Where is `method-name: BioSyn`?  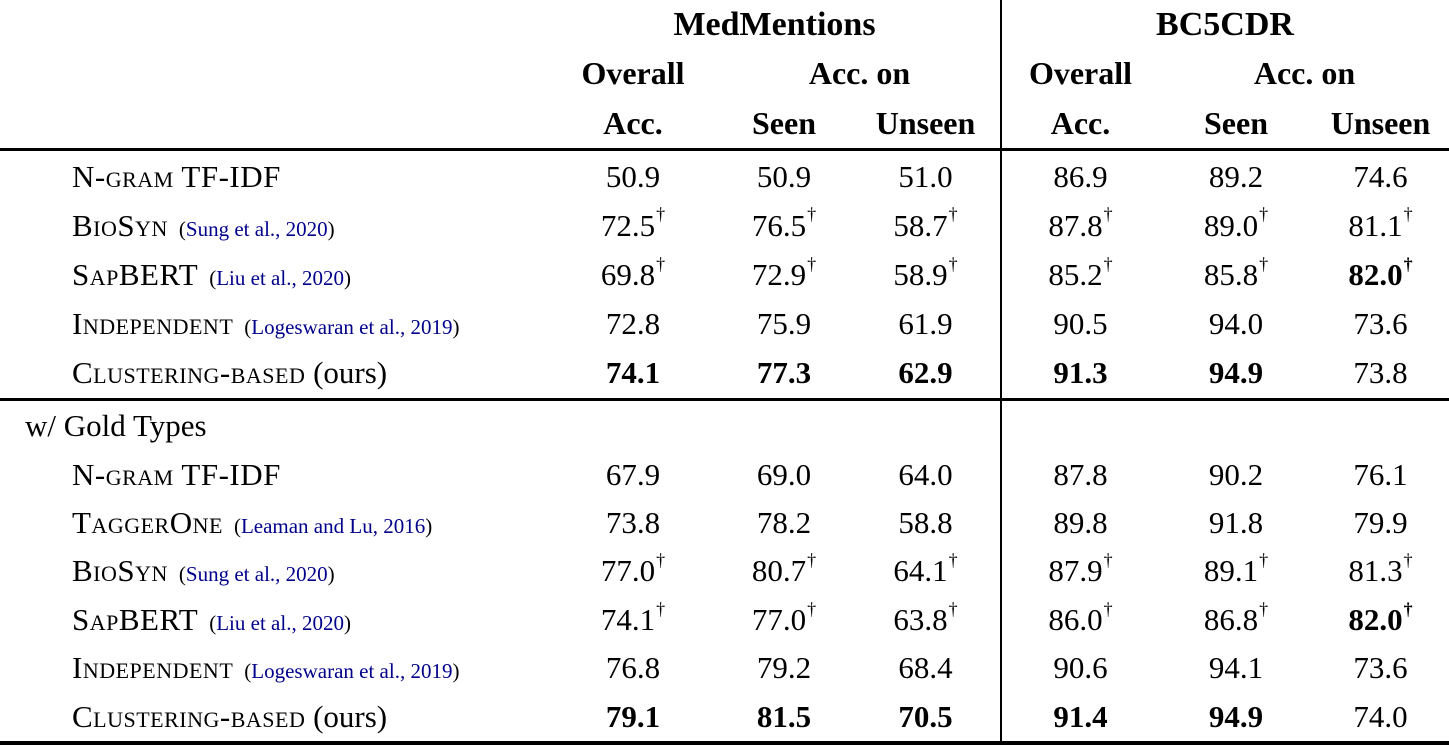 method-name: BioSyn is located at coordinates (120, 571).